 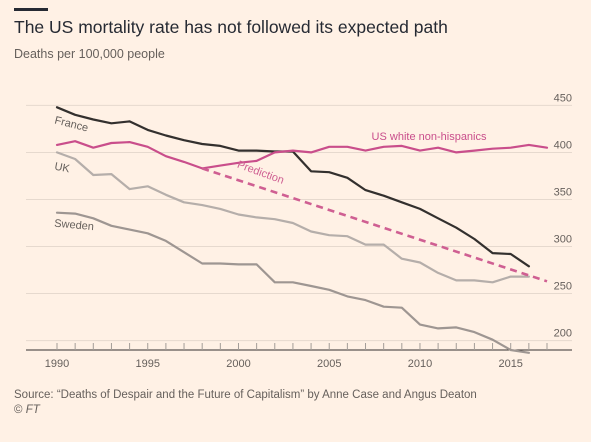 What do you see at coordinates (238, 364) in the screenshot?
I see `x-tick-label-2000: 2000` at bounding box center [238, 364].